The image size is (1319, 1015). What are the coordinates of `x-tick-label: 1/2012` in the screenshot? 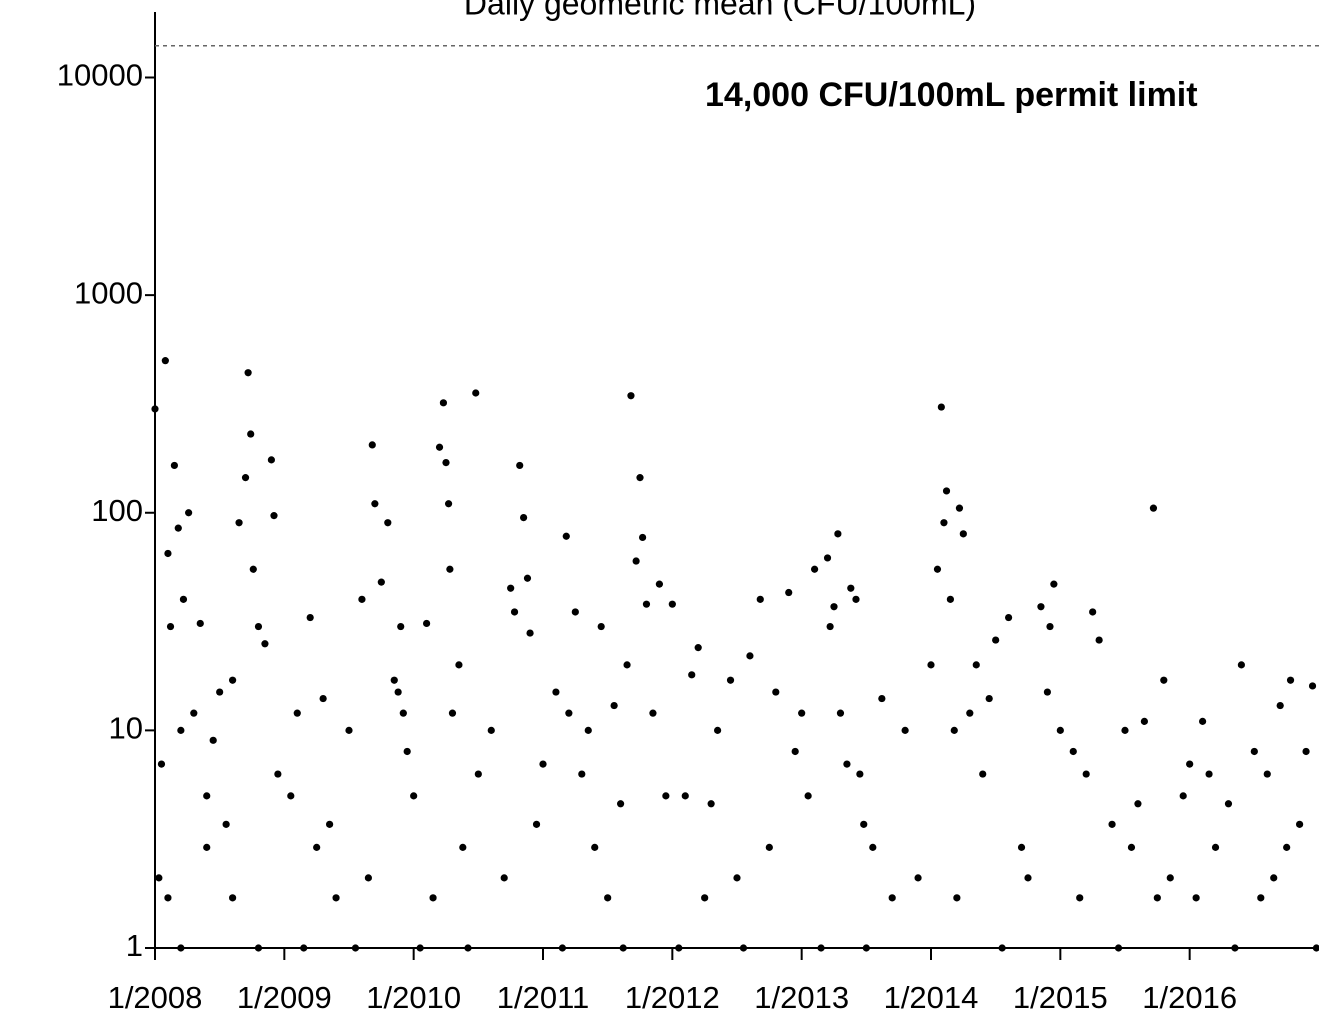 It's located at (672, 997).